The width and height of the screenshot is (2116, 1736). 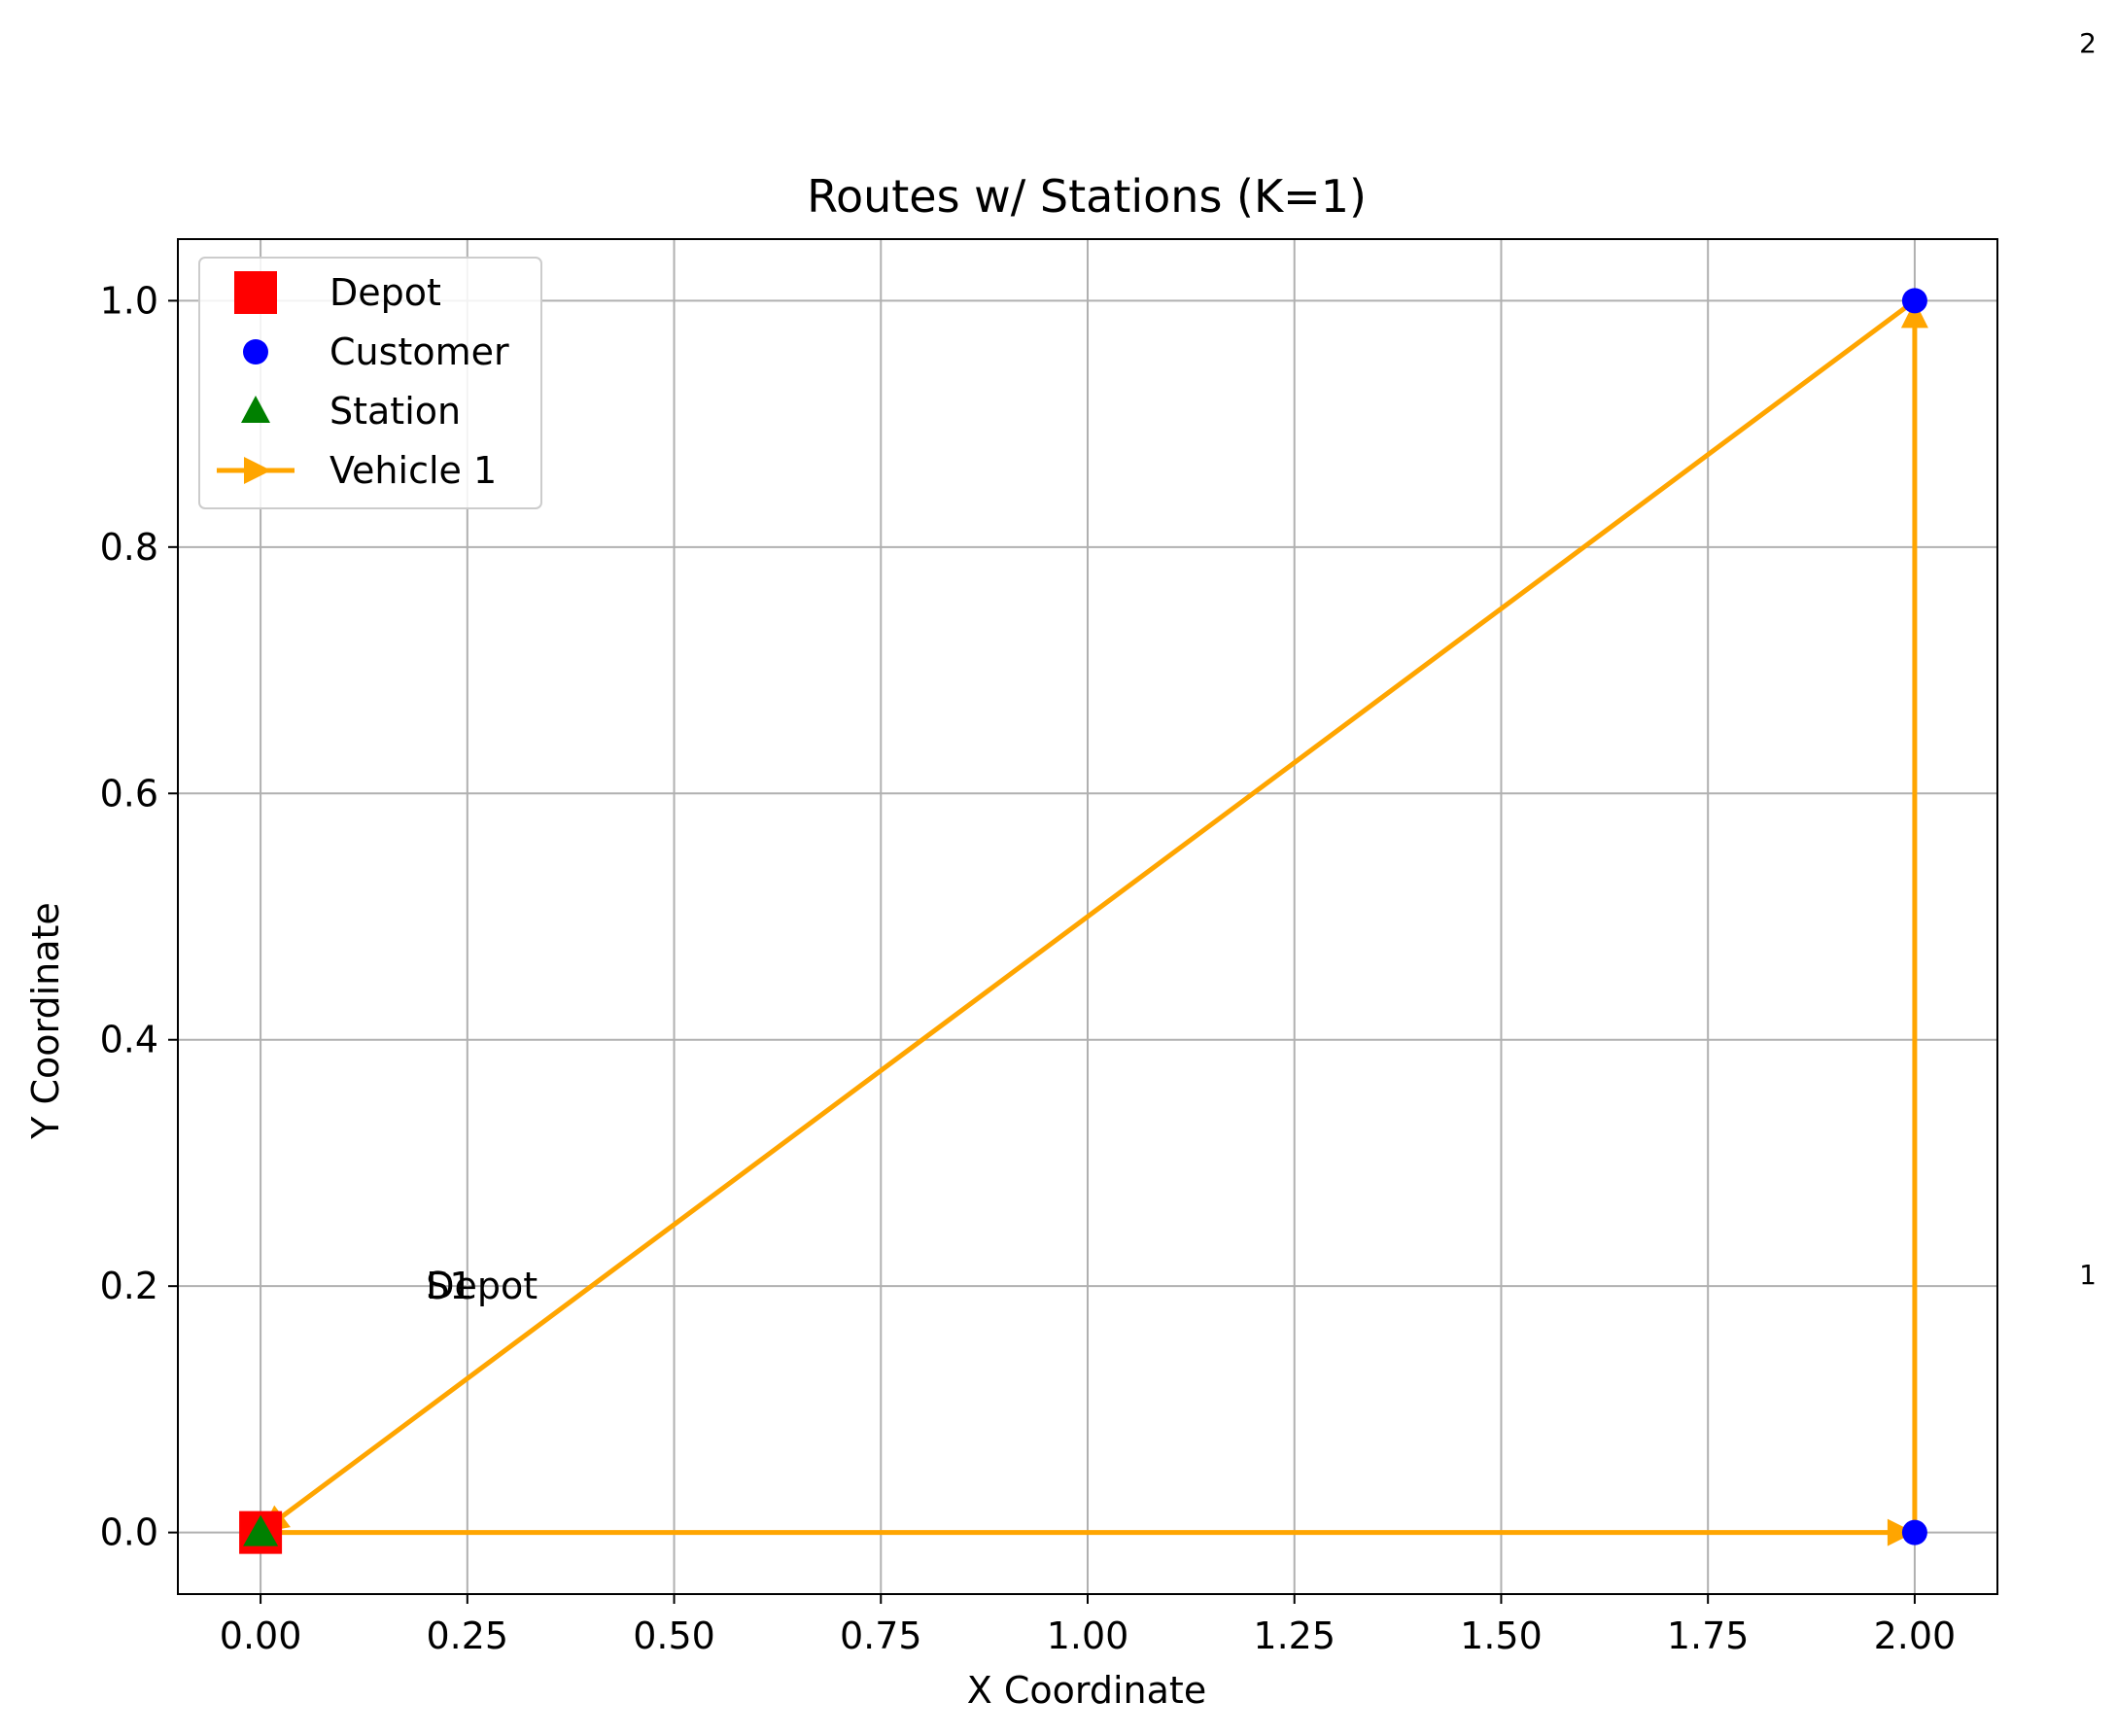 I want to click on x-tick-label: 0.50, so click(x=674, y=1635).